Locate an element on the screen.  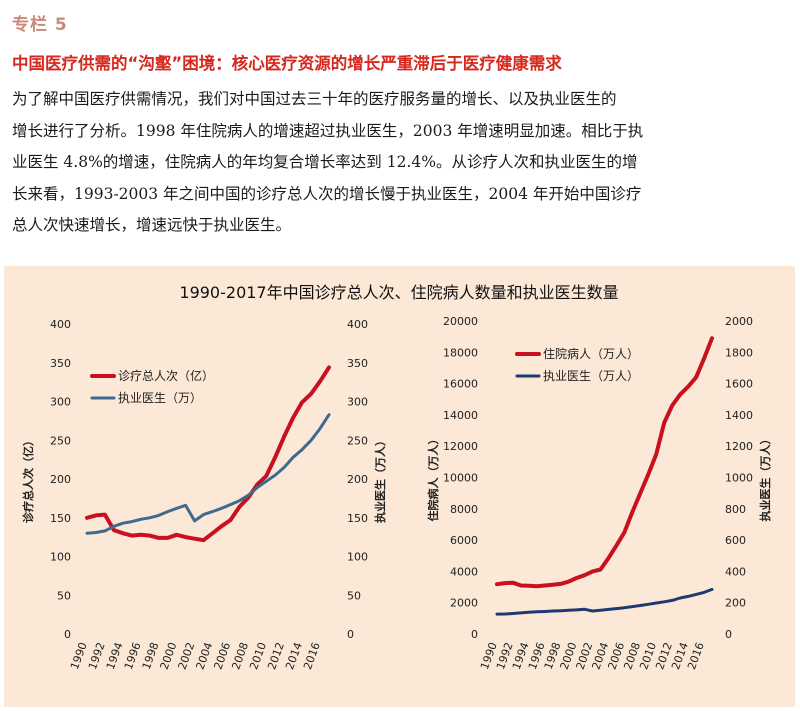
legend-label: 执业医生（万人） is located at coordinates (591, 376).